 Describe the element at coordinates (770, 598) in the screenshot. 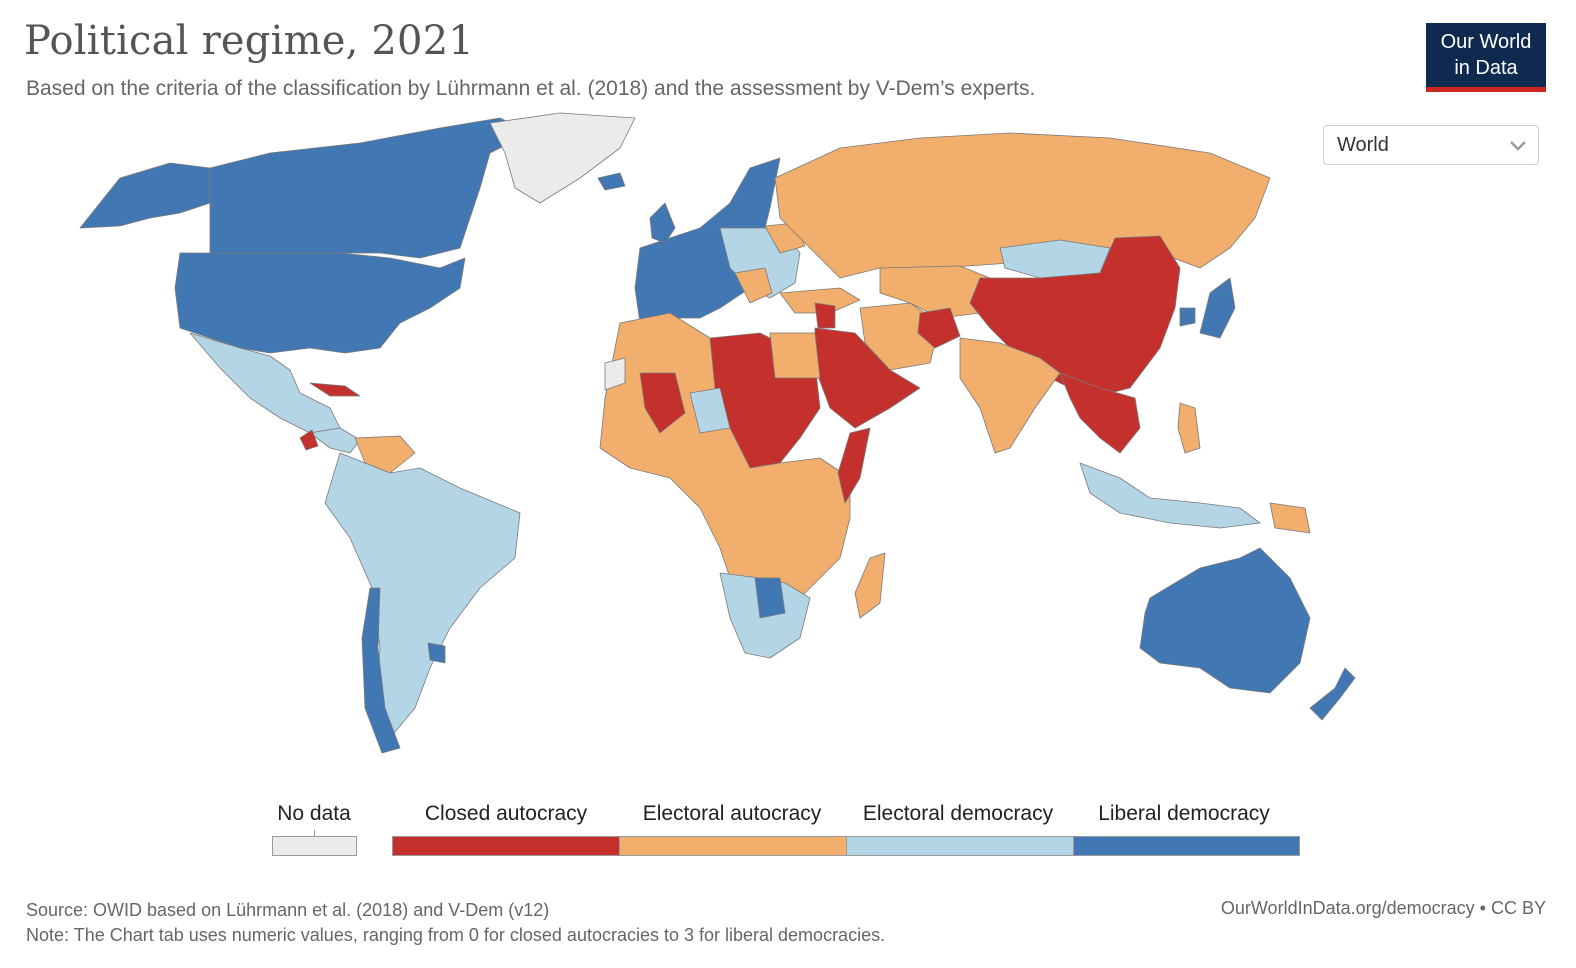

I see `region-botswana` at that location.